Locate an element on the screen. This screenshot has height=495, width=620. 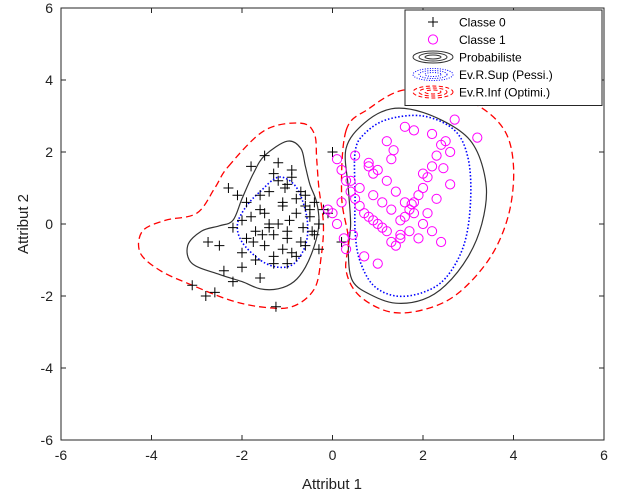
x-axis-label: Attribut 1 is located at coordinates (332, 484).